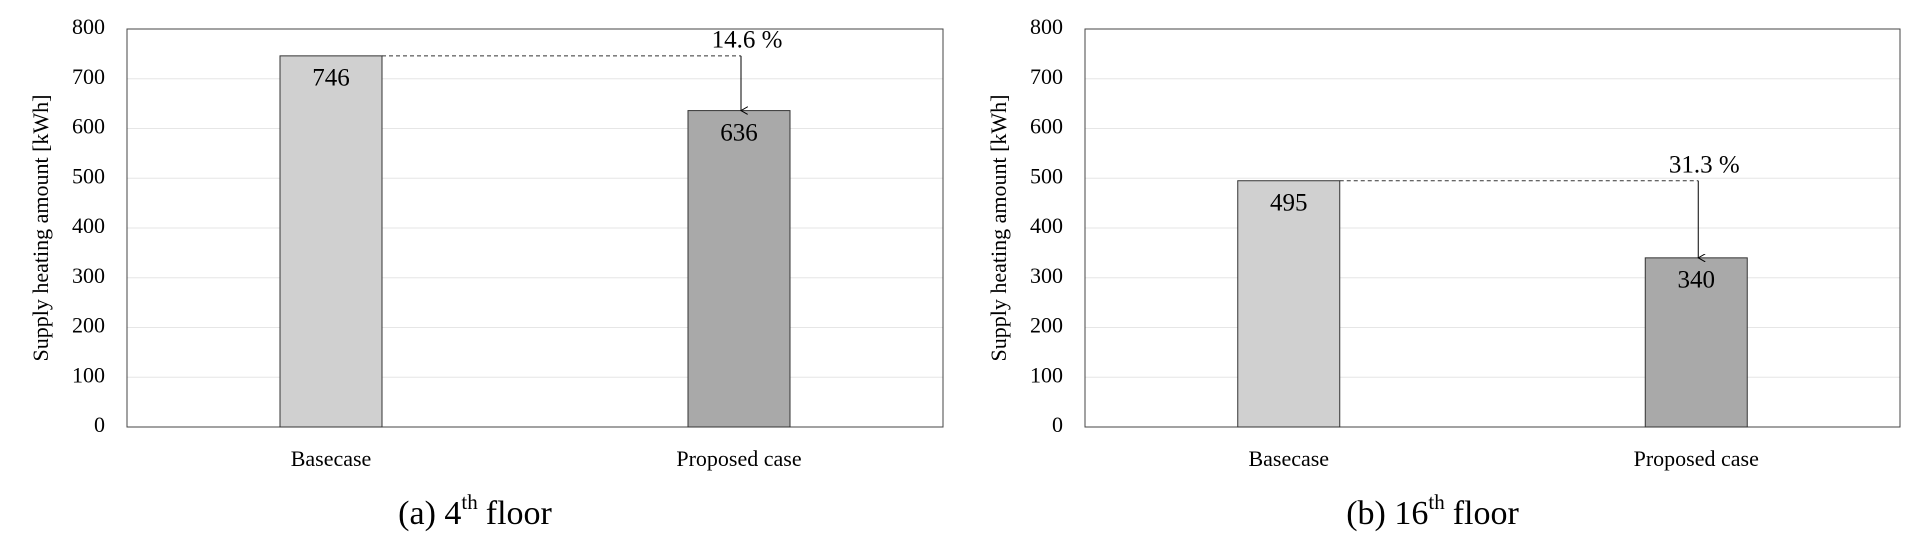 This screenshot has height=554, width=1912. I want to click on caption: (b) 16th floor, so click(1432, 511).